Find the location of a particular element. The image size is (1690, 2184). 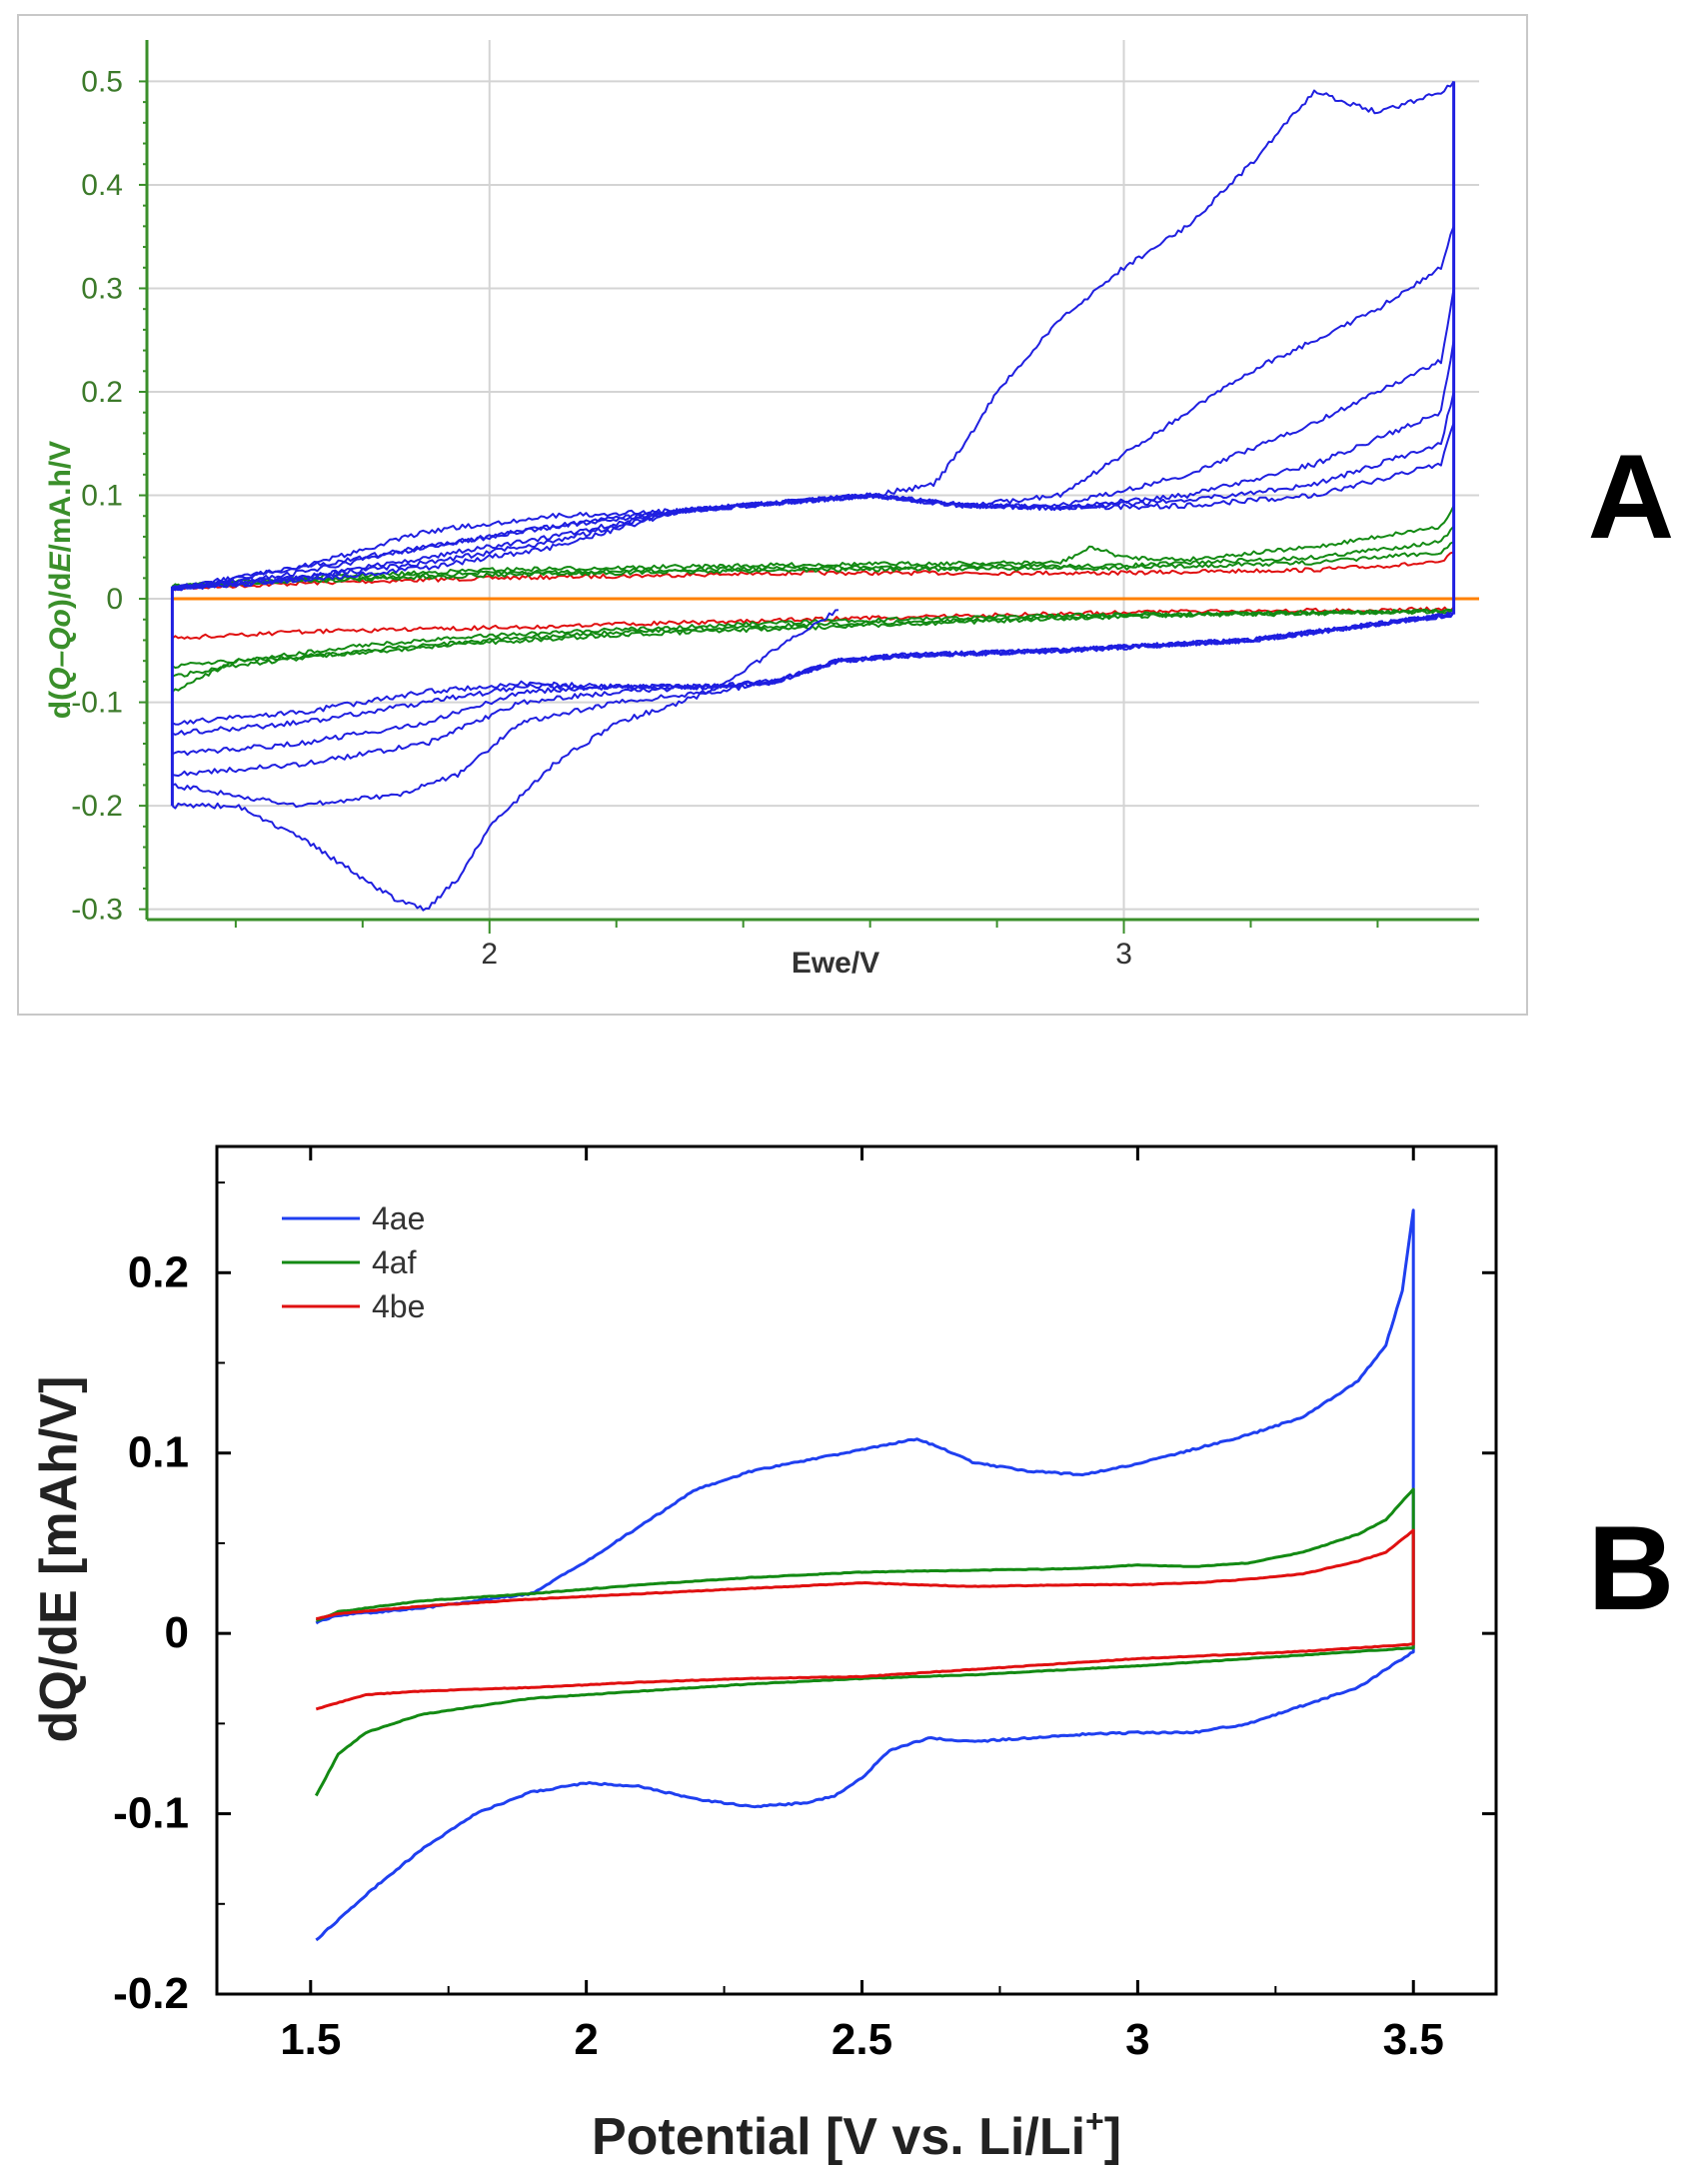

panel-a-y-axis-label-part-5: /mA.h/V is located at coordinates (60, 497).